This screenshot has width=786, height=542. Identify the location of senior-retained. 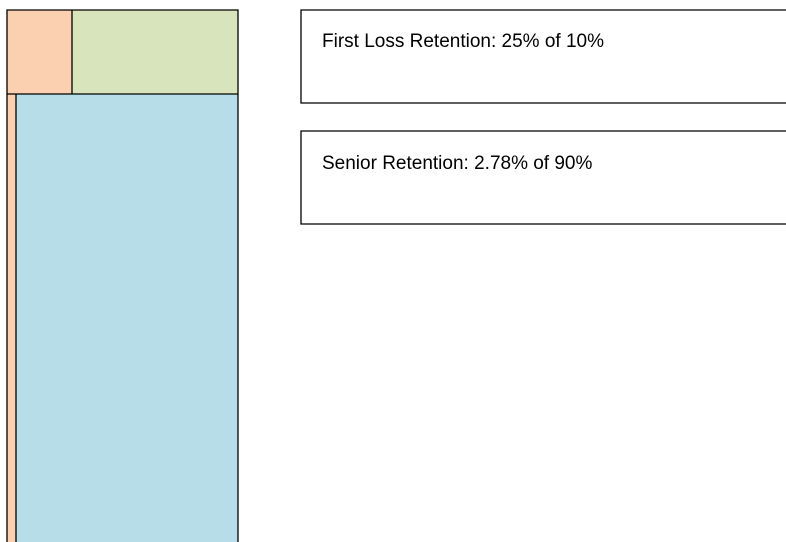
(11, 318).